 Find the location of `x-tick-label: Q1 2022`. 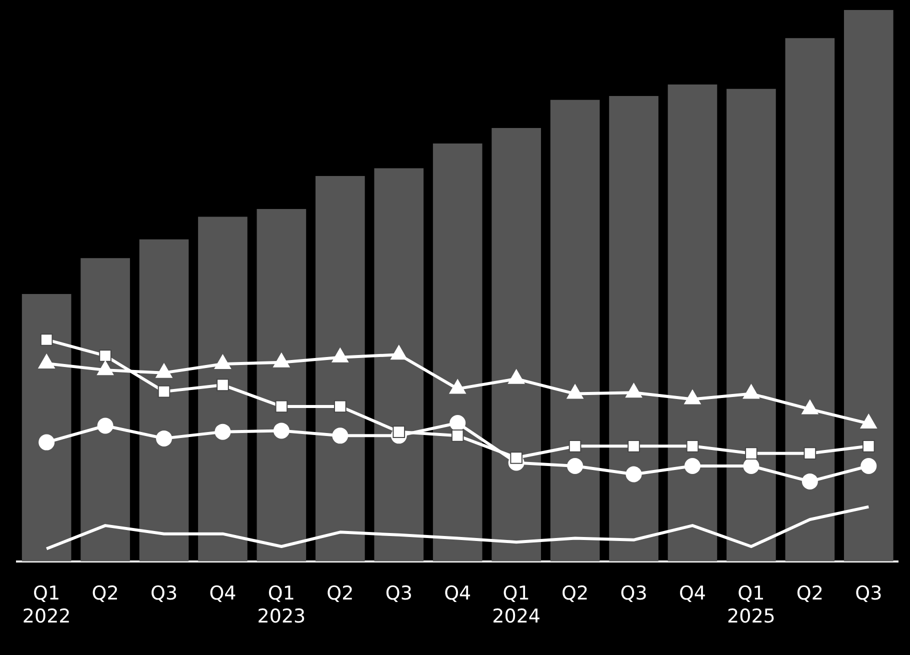

x-tick-label: Q1 2022 is located at coordinates (46, 605).